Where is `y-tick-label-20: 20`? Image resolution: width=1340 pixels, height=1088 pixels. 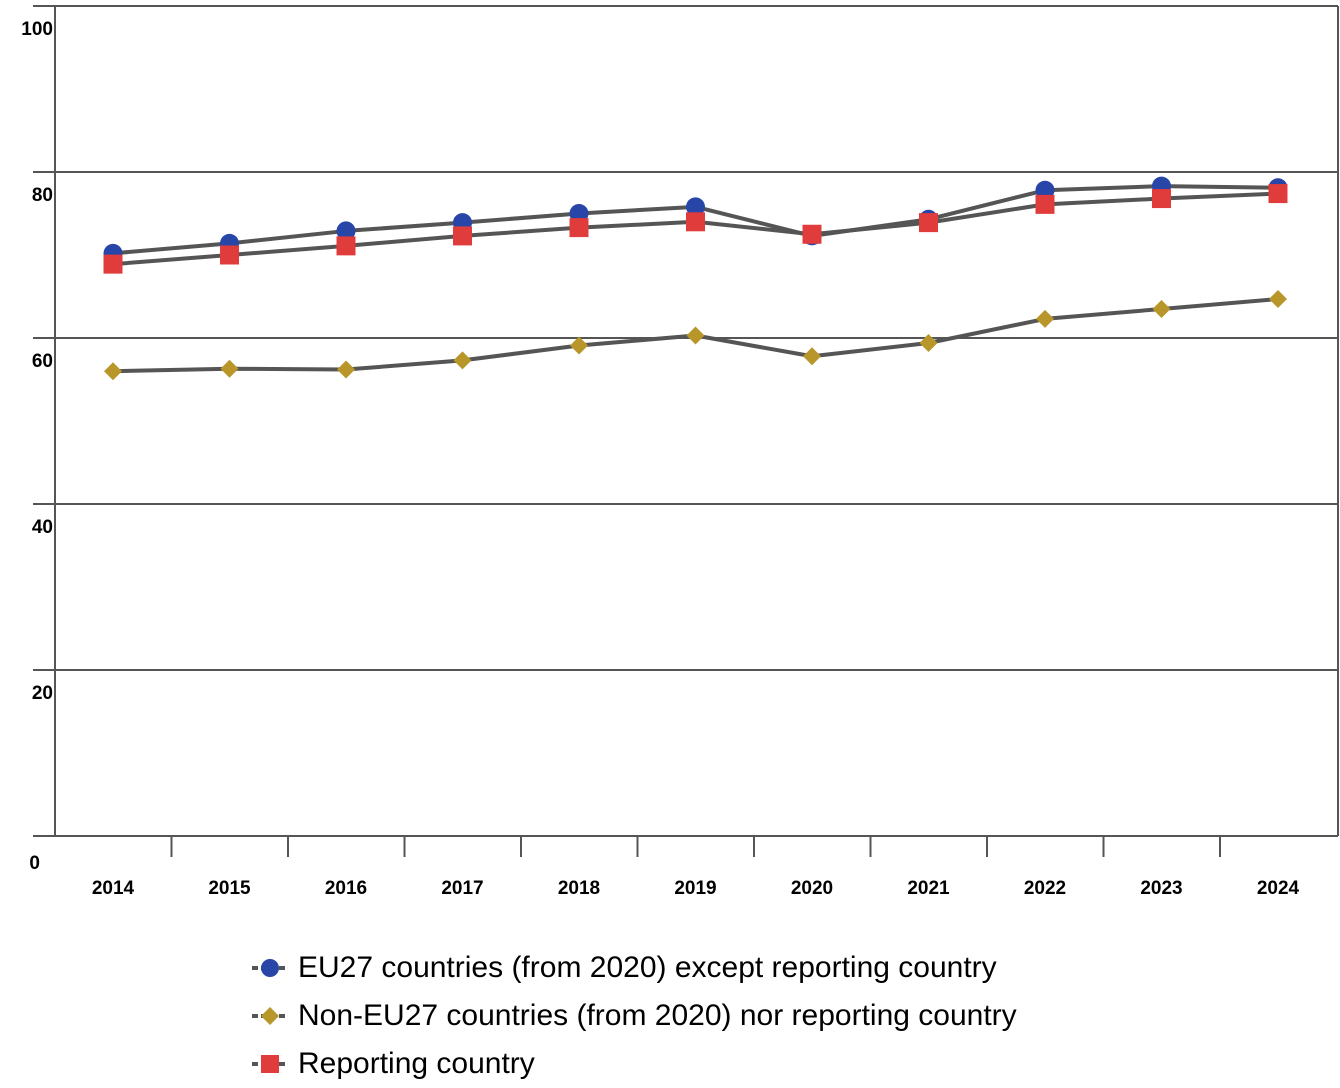 y-tick-label-20: 20 is located at coordinates (42, 693).